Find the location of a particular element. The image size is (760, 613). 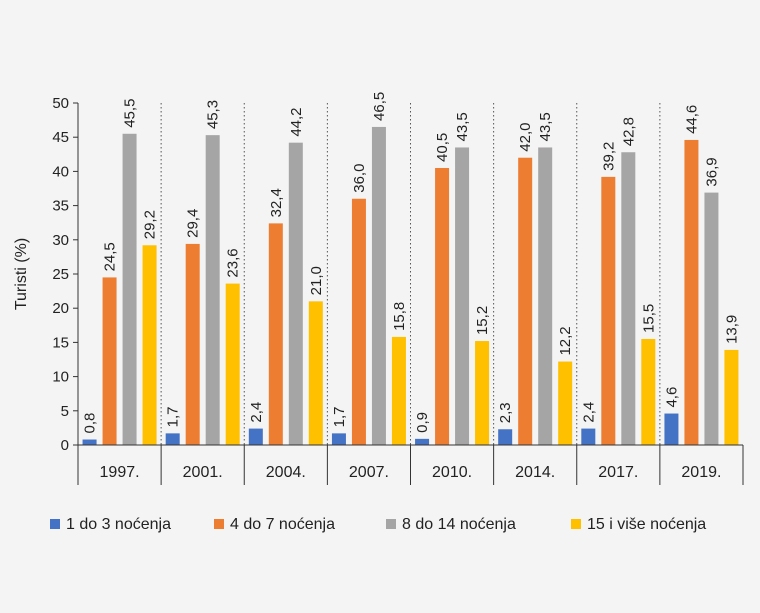

data-label: 0,9 is located at coordinates (422, 422).